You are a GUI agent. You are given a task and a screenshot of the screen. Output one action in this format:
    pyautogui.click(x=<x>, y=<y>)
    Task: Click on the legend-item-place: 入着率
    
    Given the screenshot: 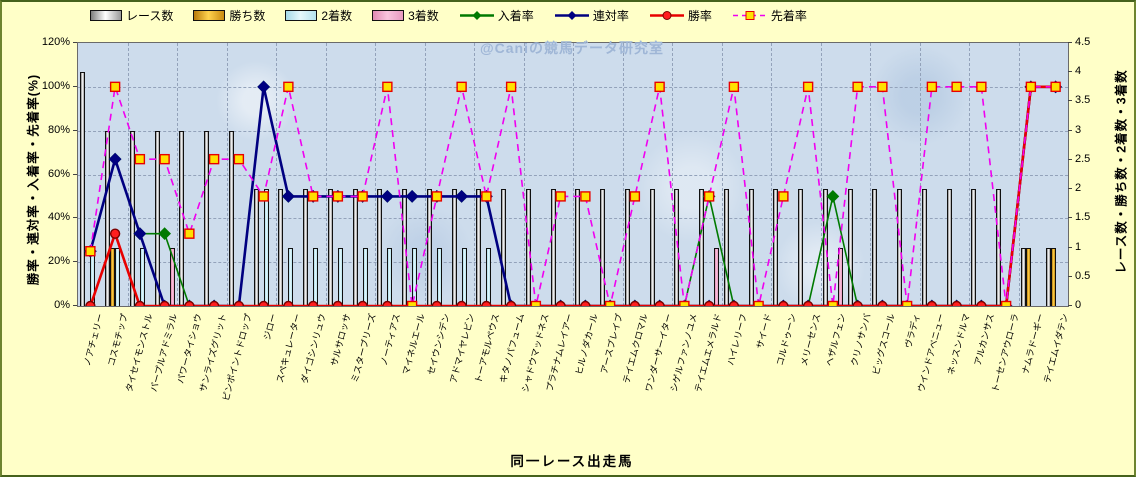 What is the action you would take?
    pyautogui.click(x=496, y=15)
    